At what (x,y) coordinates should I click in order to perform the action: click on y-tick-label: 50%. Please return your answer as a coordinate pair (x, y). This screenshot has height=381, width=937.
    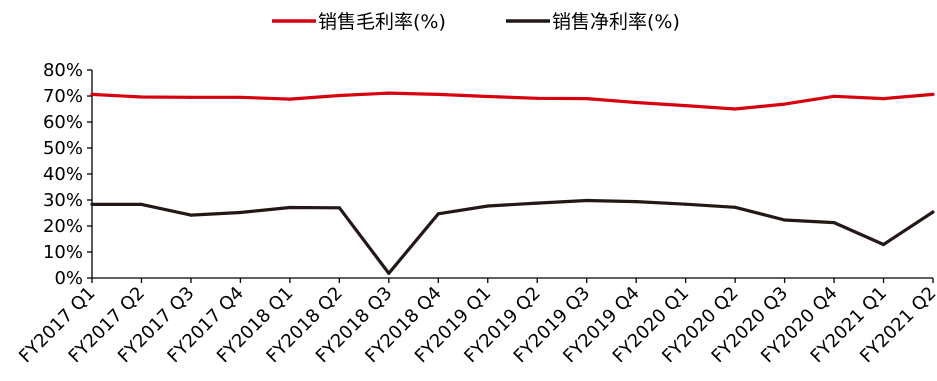
    Looking at the image, I should click on (63, 148).